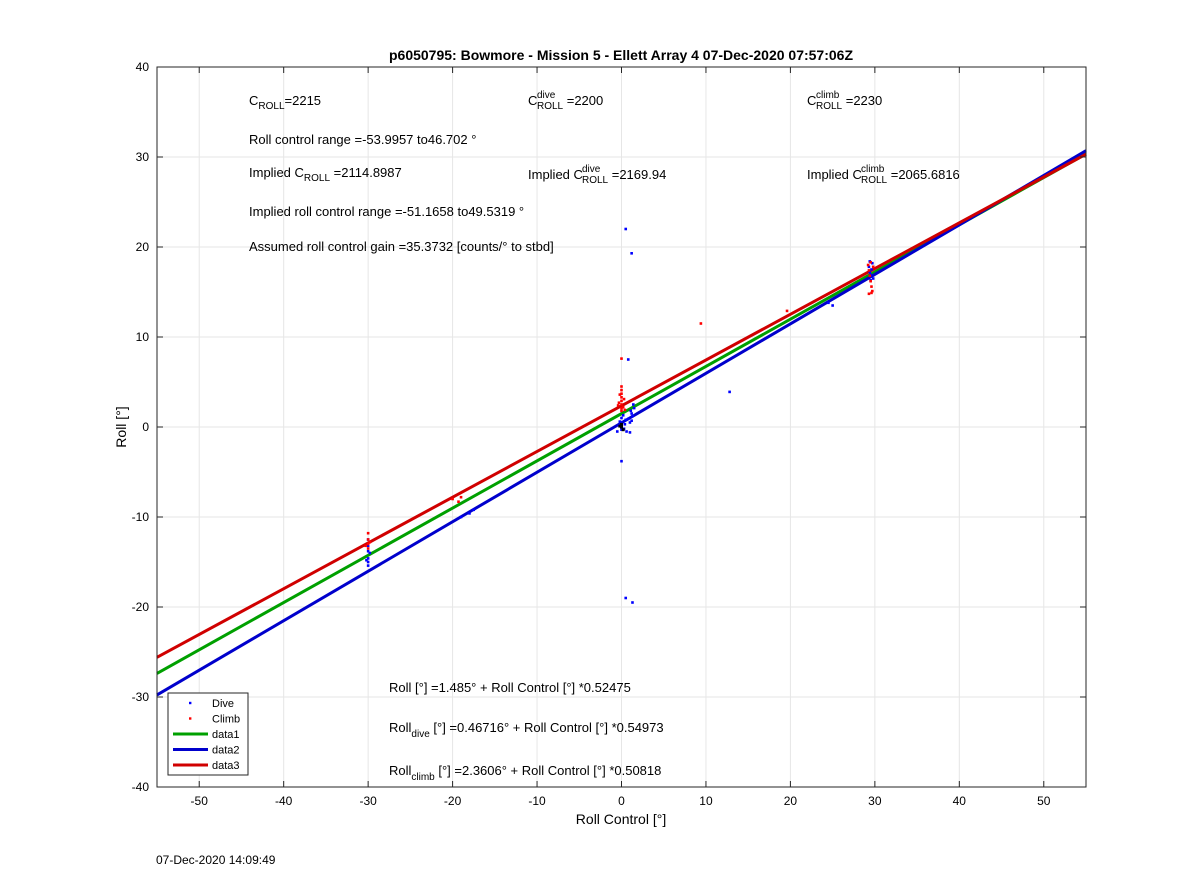 This screenshot has height=885, width=1200. Describe the element at coordinates (1044, 801) in the screenshot. I see `x-tick-label: 50` at that location.